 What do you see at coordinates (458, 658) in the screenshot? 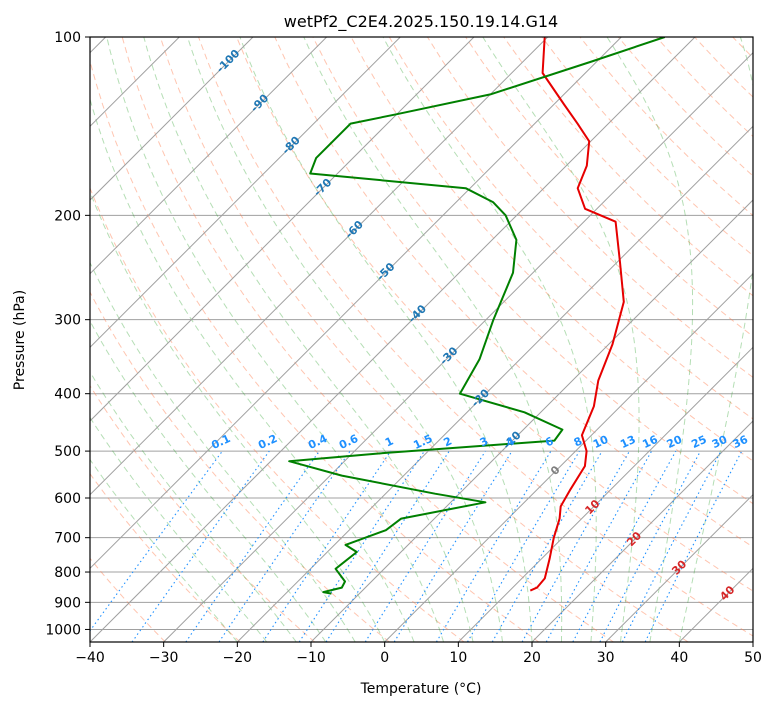
I see `x-tick-label: 10` at bounding box center [458, 658].